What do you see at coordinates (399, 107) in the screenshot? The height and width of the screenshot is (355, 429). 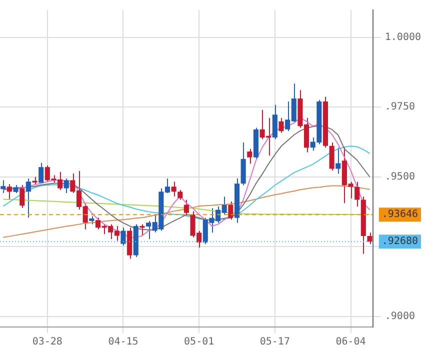 I see `y-tick-label: .9750` at bounding box center [399, 107].